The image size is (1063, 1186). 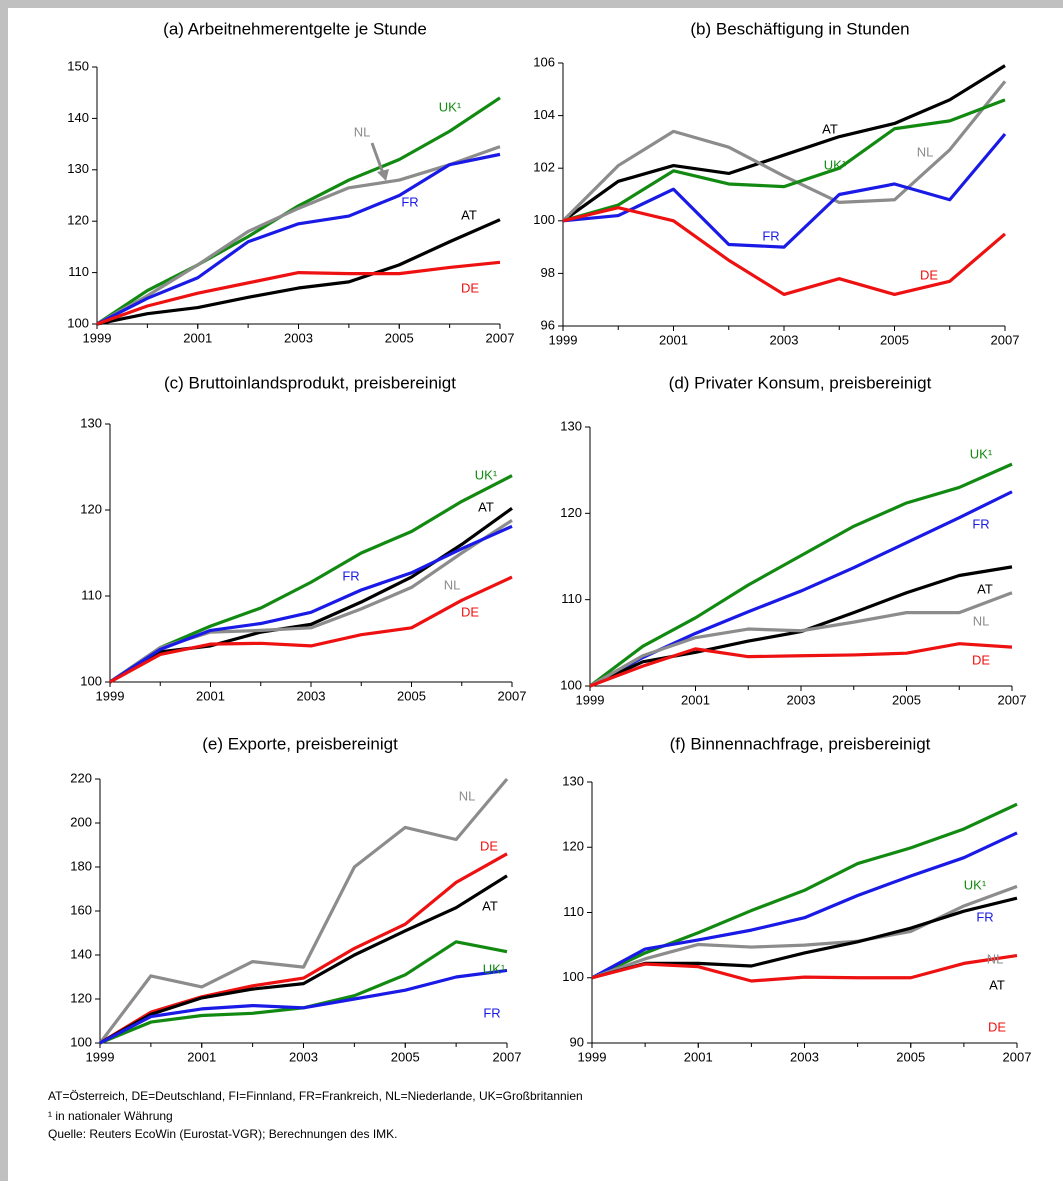 What do you see at coordinates (531, 4) in the screenshot?
I see `frame-top` at bounding box center [531, 4].